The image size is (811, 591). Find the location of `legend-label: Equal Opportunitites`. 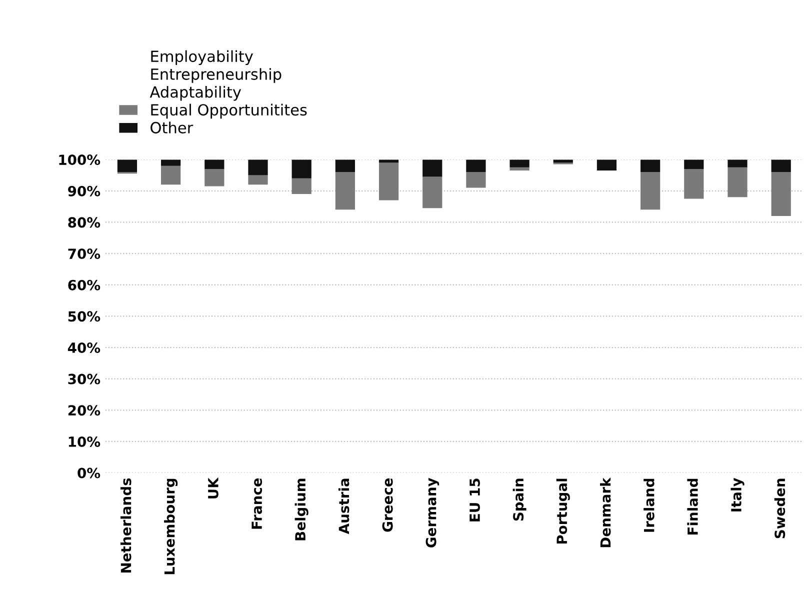

legend-label: Equal Opportunitites is located at coordinates (229, 111).